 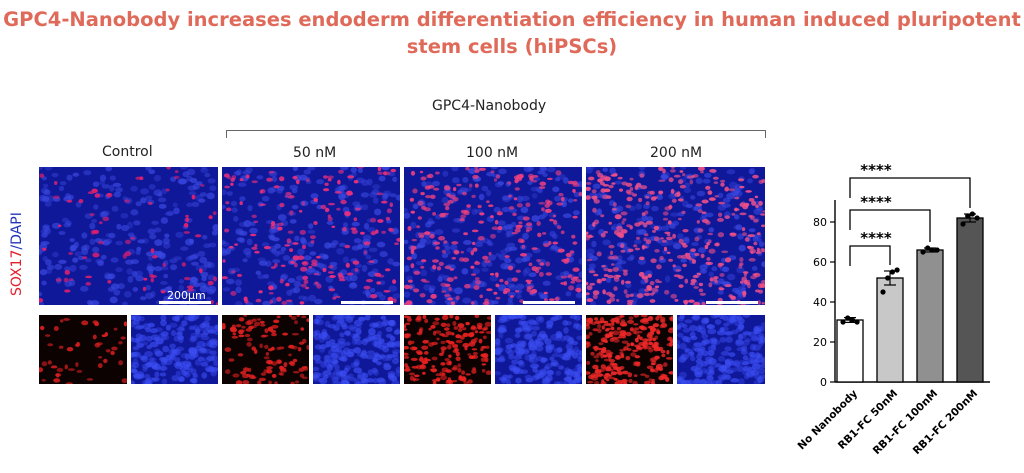 I want to click on scale-bar-label: 200μm, so click(x=186, y=295).